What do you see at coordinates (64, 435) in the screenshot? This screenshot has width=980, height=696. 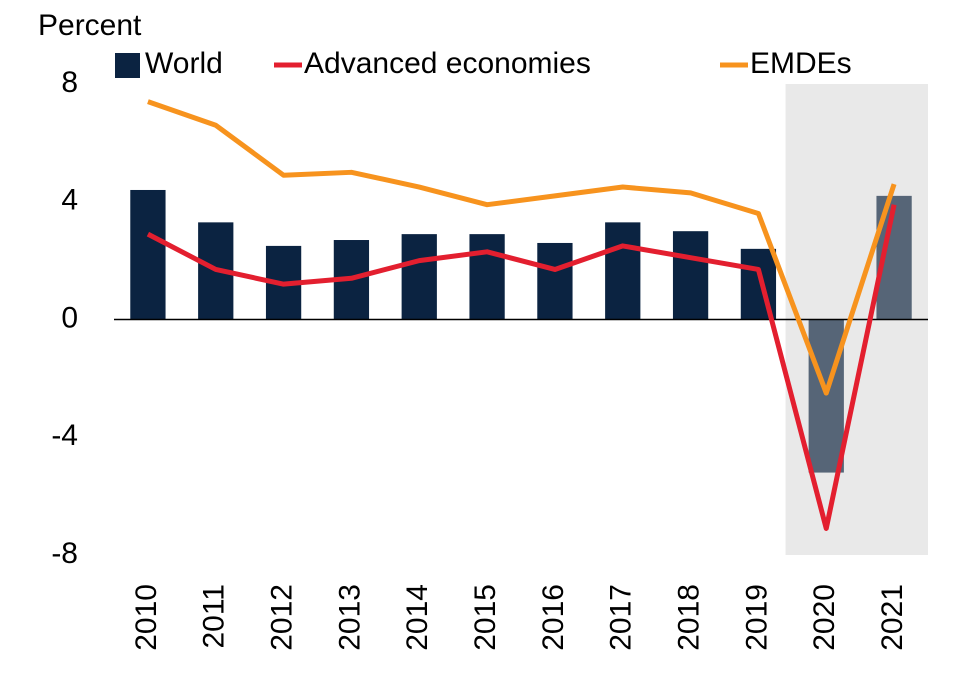 I see `y-tick-label: -4` at bounding box center [64, 435].